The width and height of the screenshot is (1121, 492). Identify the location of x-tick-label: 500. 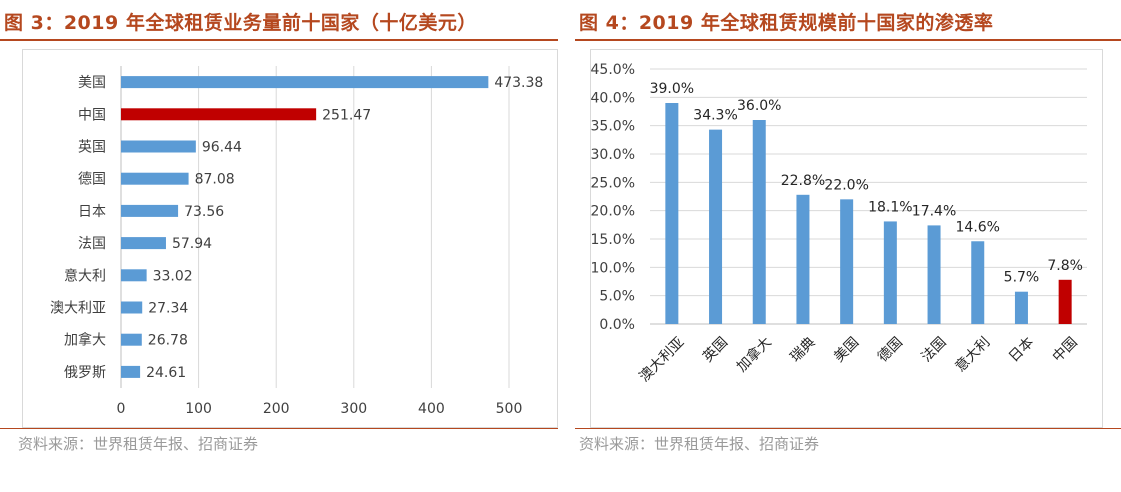
(509, 409).